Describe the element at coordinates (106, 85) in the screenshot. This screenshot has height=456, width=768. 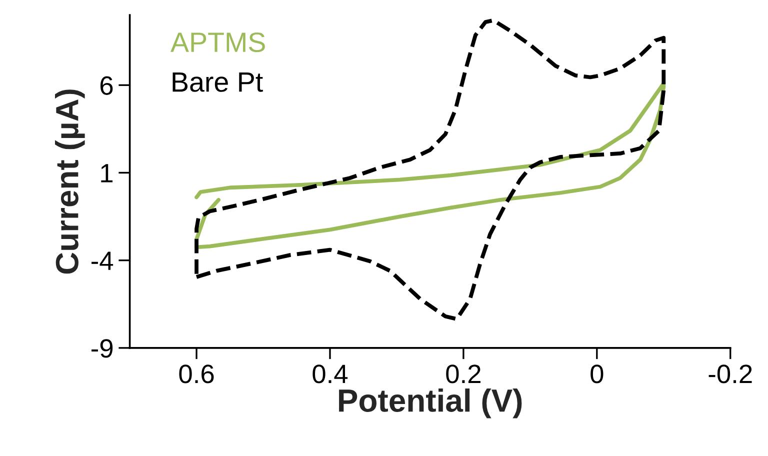
I see `y-tick-label: 6` at that location.